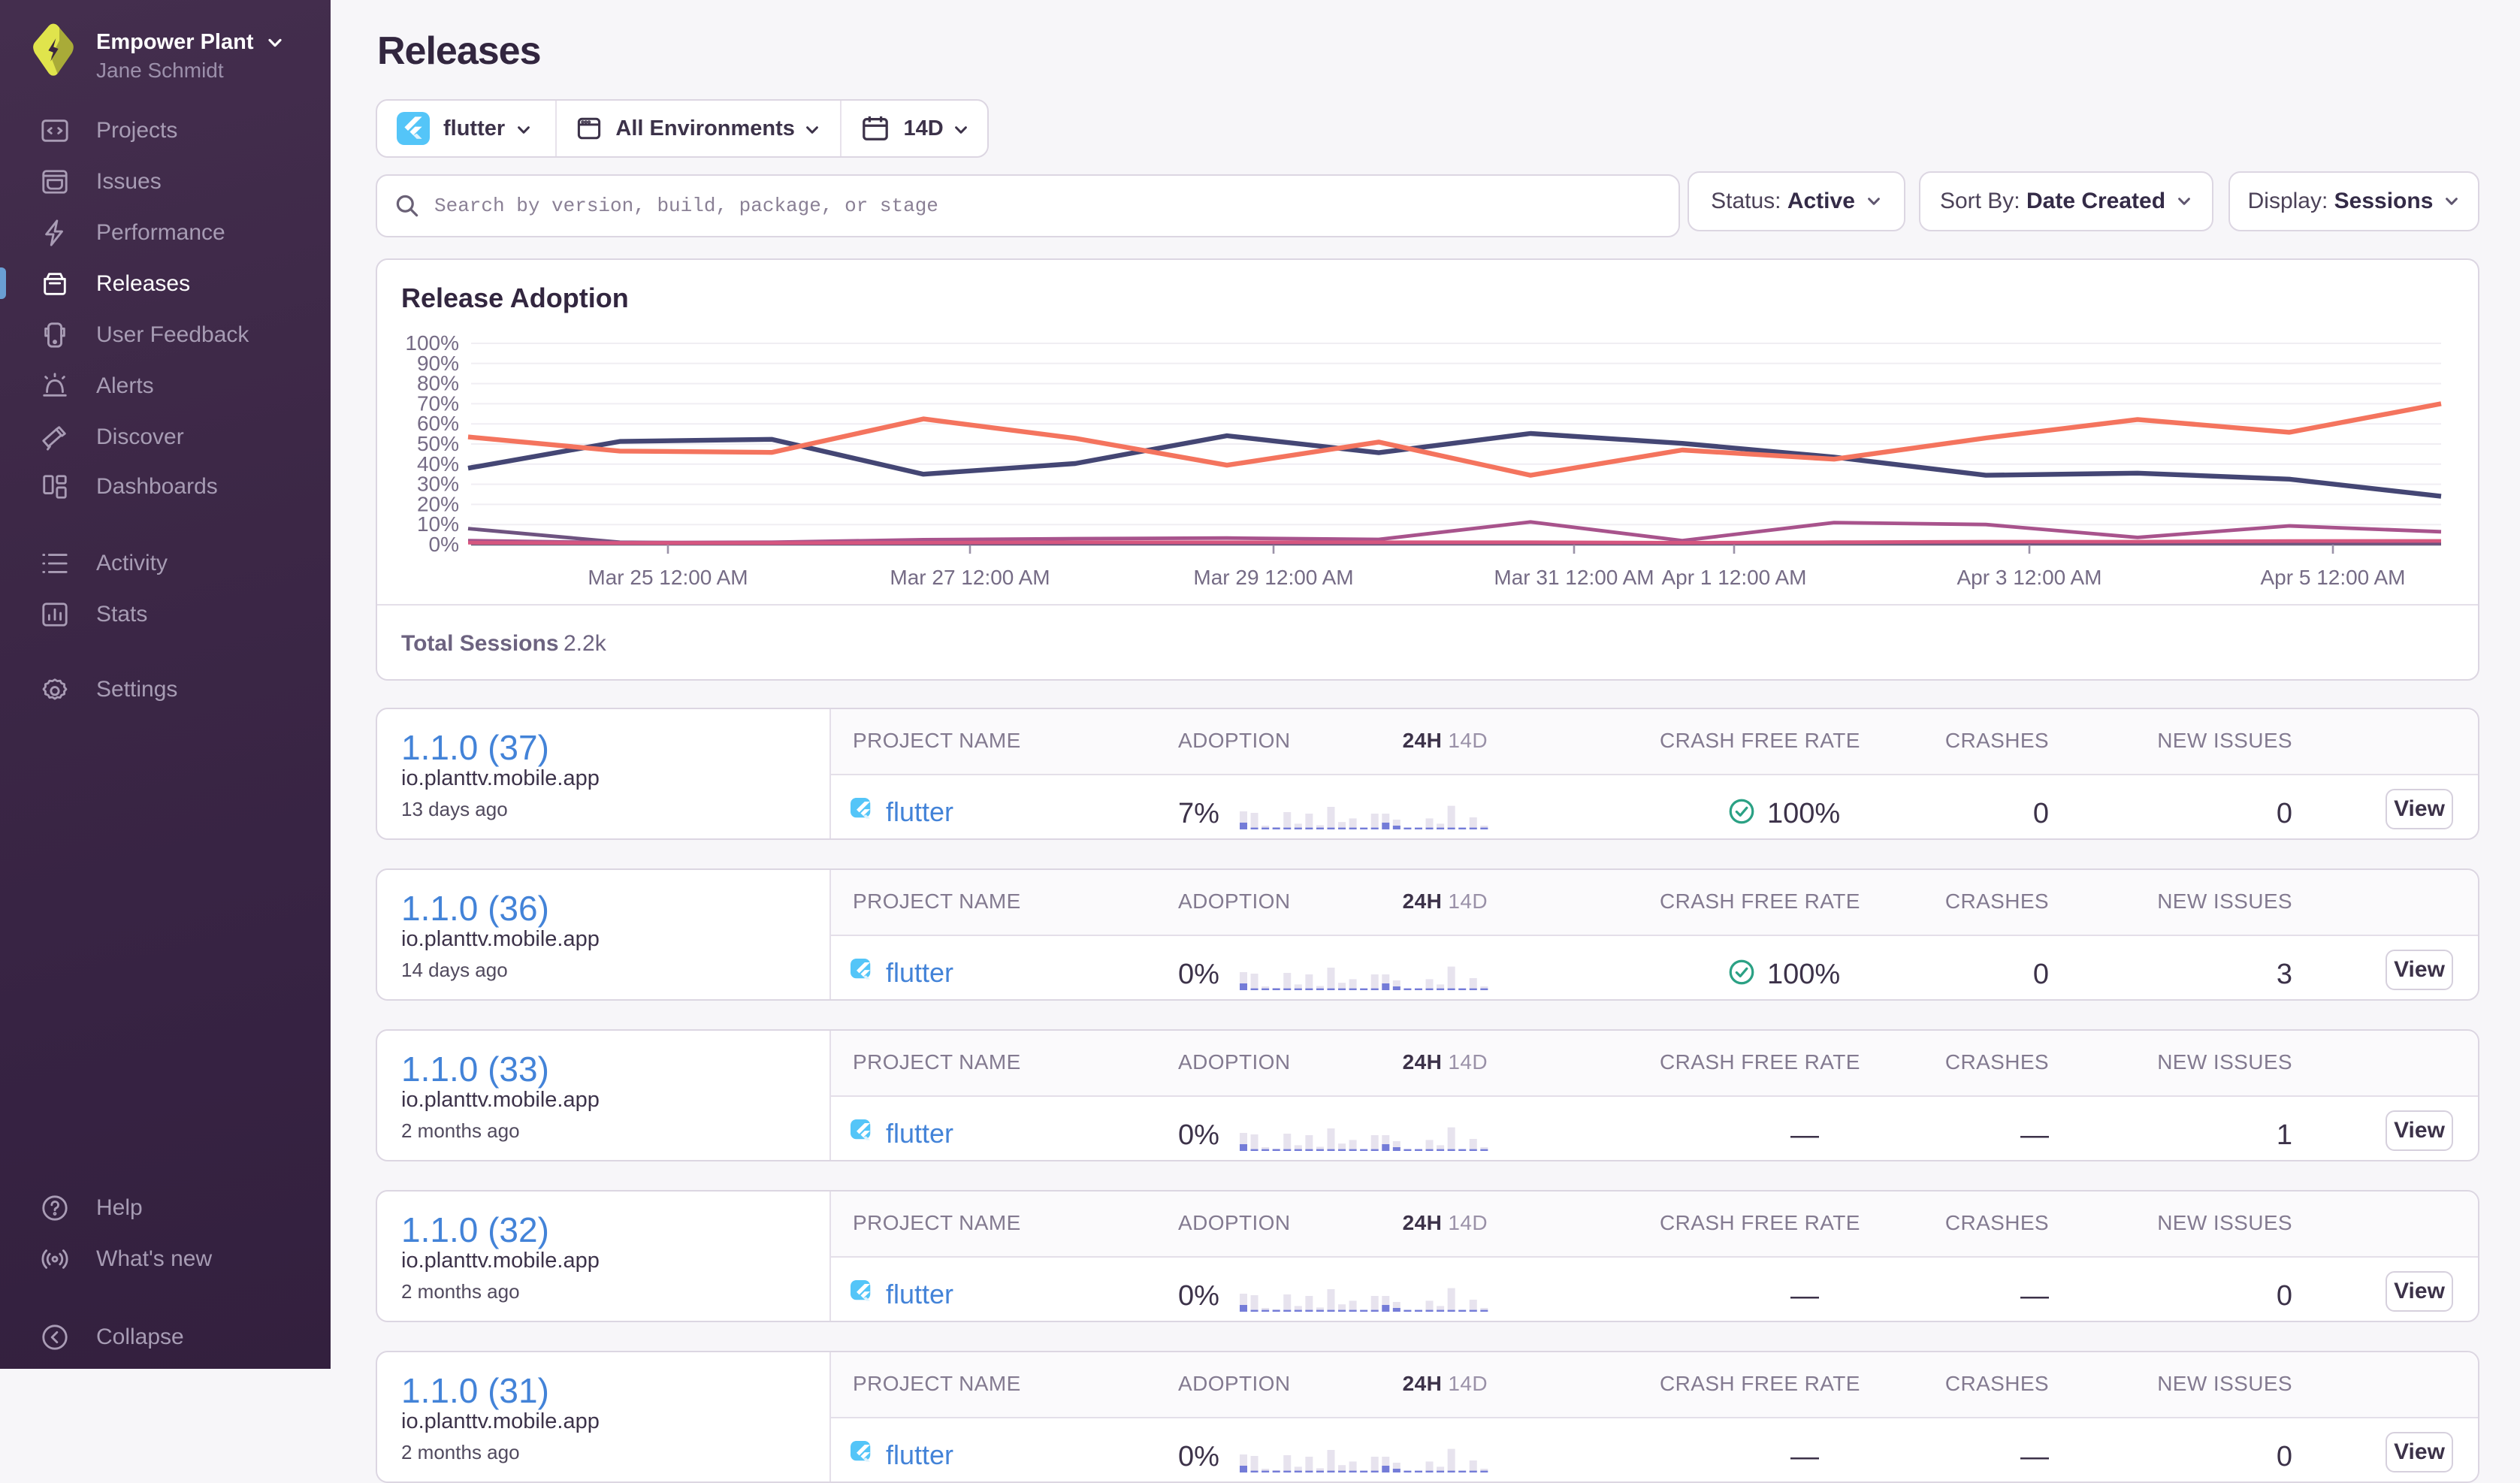  I want to click on svg-text: 50%, so click(438, 443).